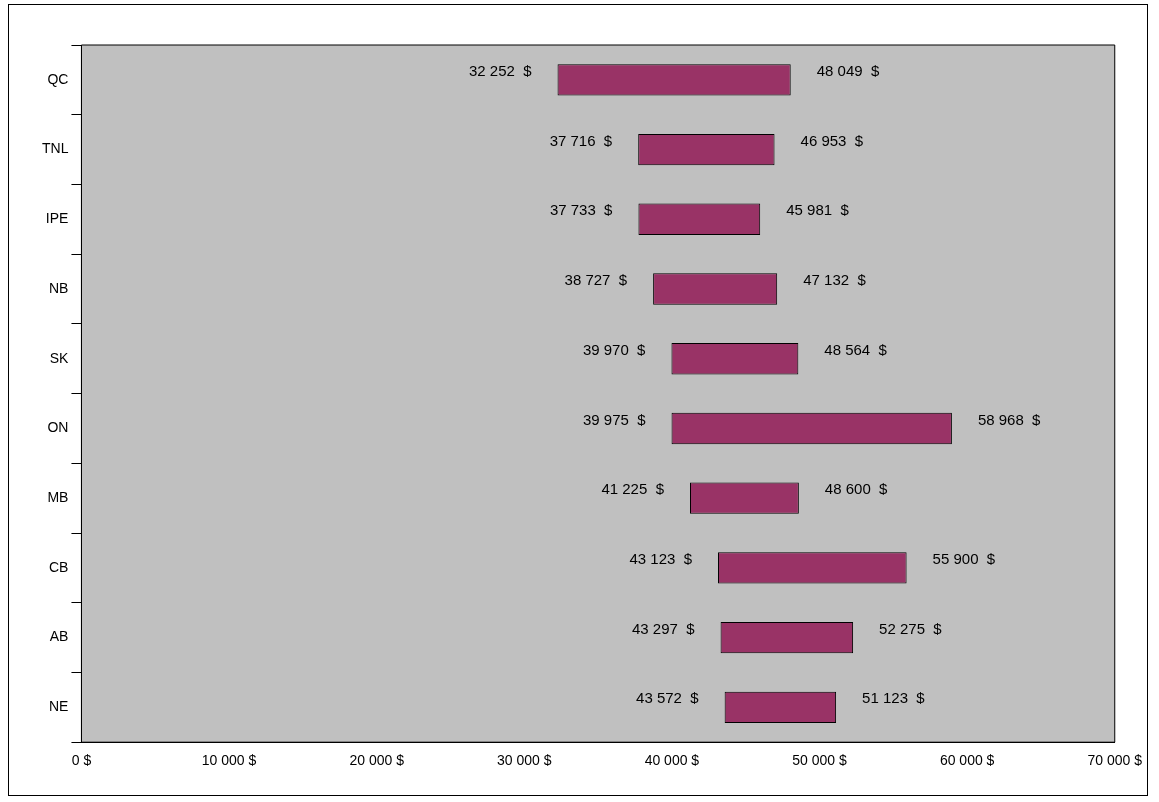 This screenshot has height=802, width=1159. I want to click on y-tick-label: NB, so click(59, 287).